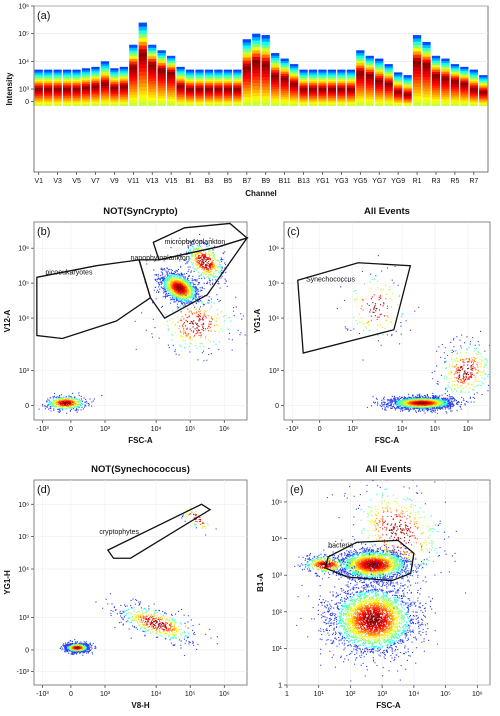  Describe the element at coordinates (161, 78) in the screenshot. I see `channel-column-V14` at that location.